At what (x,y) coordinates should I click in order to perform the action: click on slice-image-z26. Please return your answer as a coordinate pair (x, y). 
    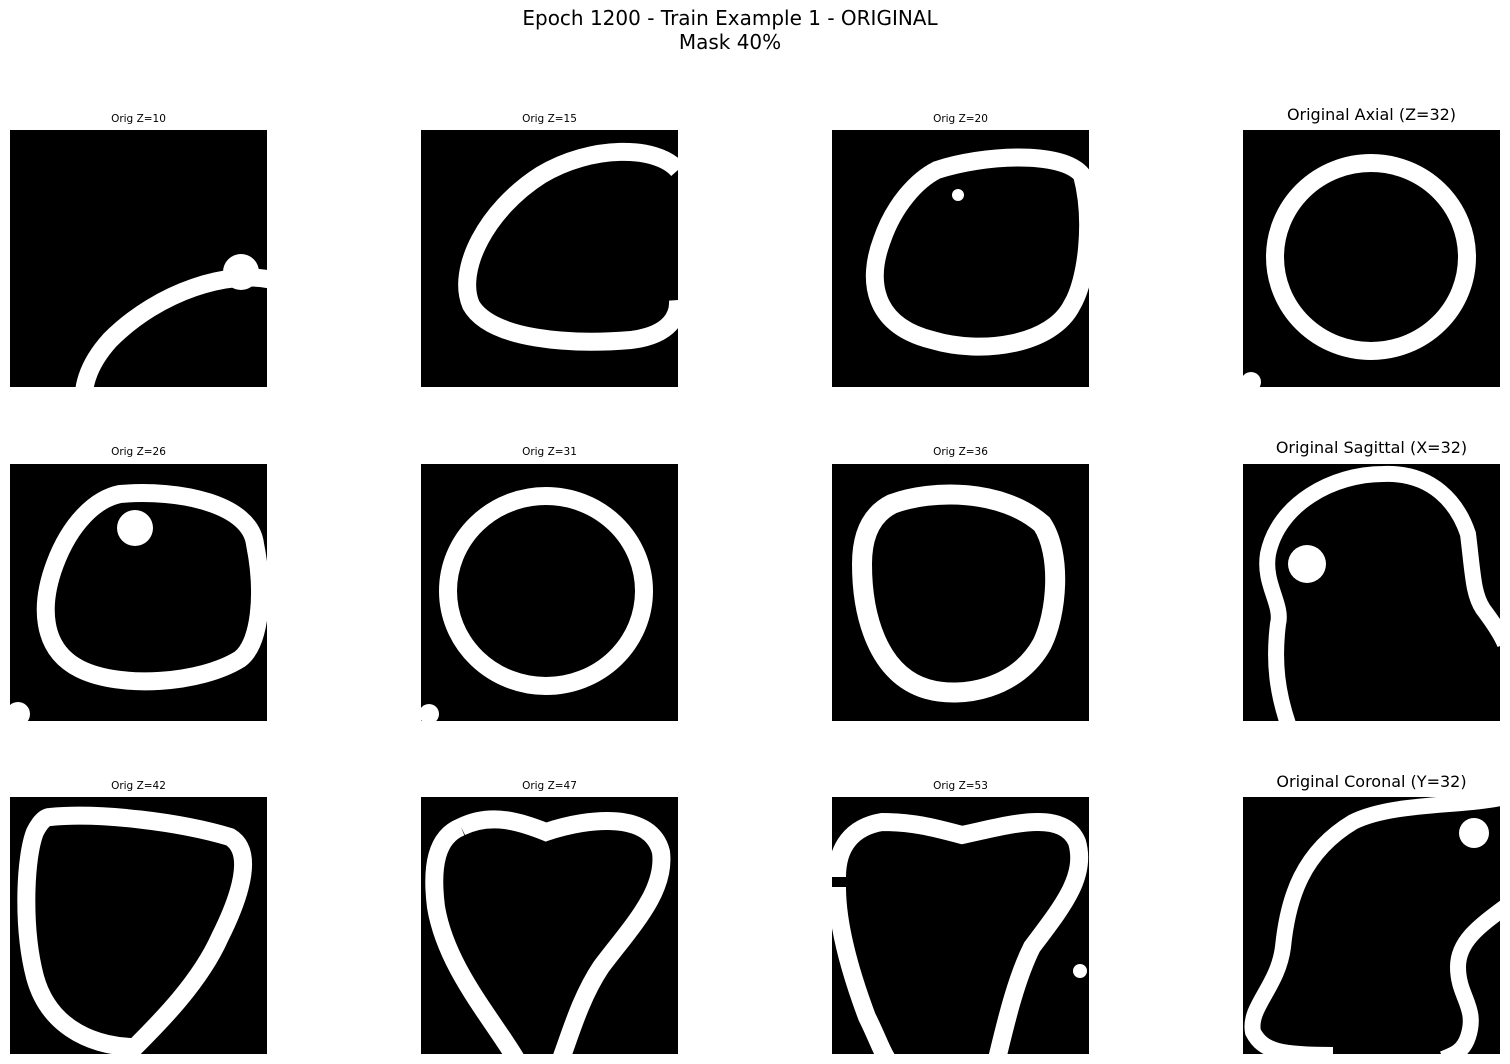
    Looking at the image, I should click on (138, 592).